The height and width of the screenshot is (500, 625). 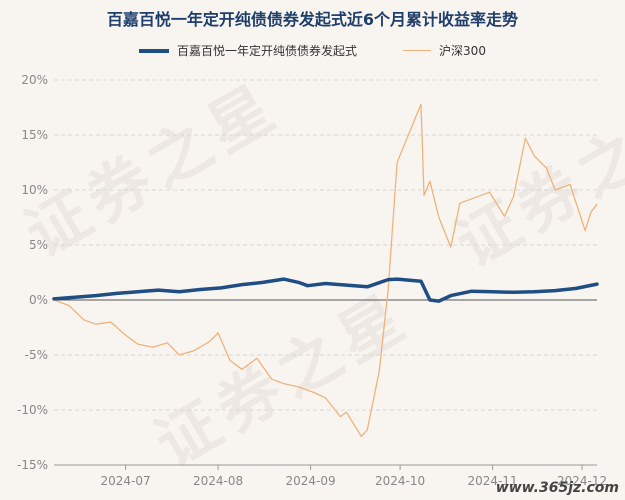 What do you see at coordinates (34, 190) in the screenshot?
I see `y-tick-label: 10%` at bounding box center [34, 190].